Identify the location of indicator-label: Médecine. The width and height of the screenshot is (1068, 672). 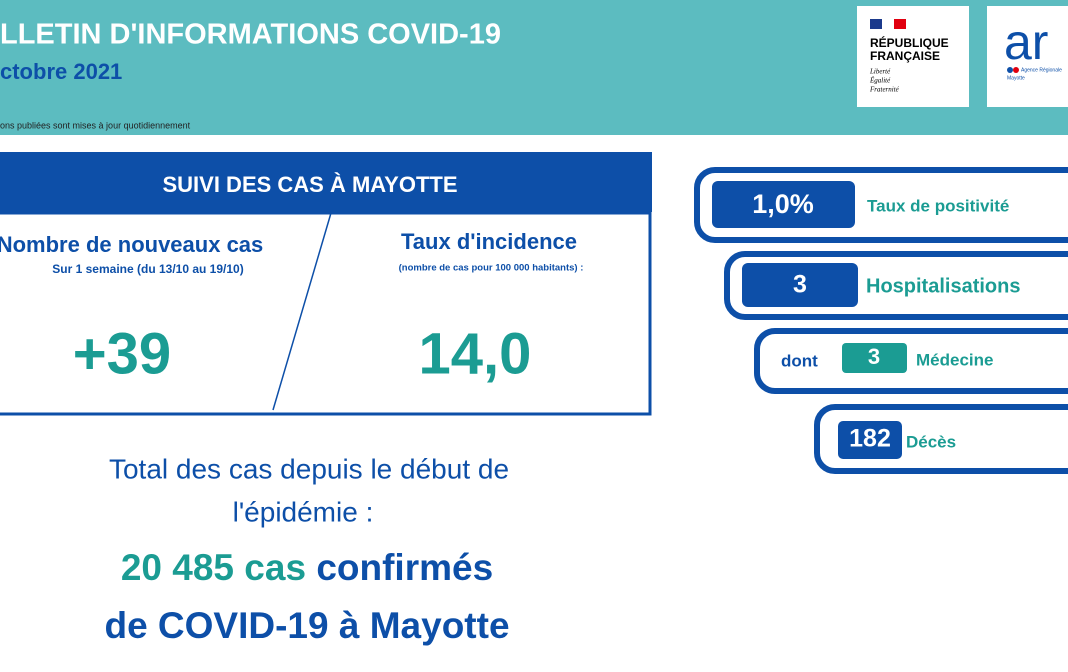
(954, 359).